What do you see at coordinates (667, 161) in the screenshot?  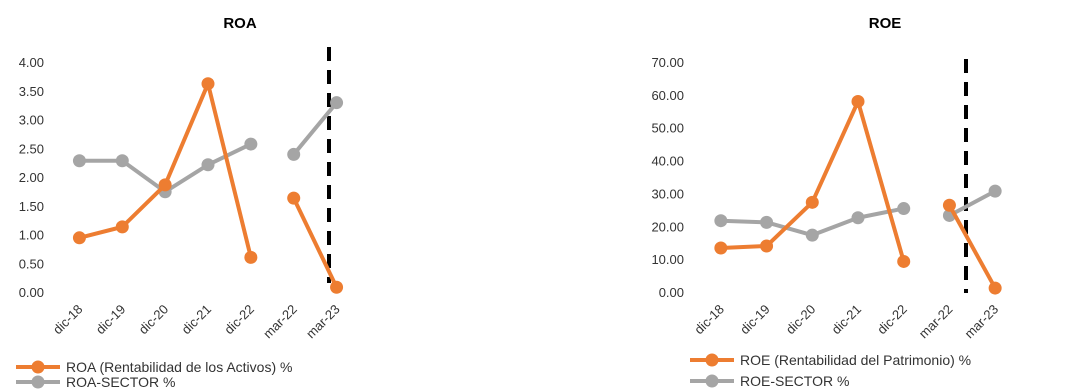 I see `chart-roe-y-tick-label: 40.00` at bounding box center [667, 161].